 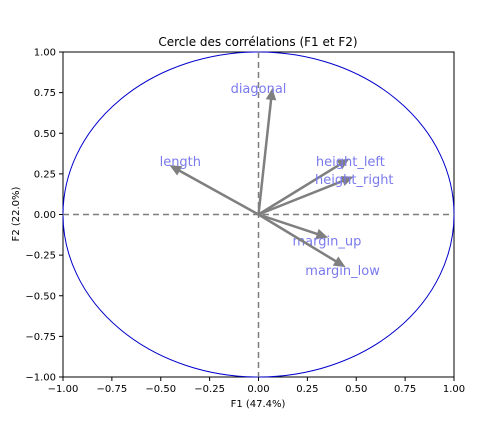 What do you see at coordinates (45, 134) in the screenshot?
I see `y-tick-label: 0.50` at bounding box center [45, 134].